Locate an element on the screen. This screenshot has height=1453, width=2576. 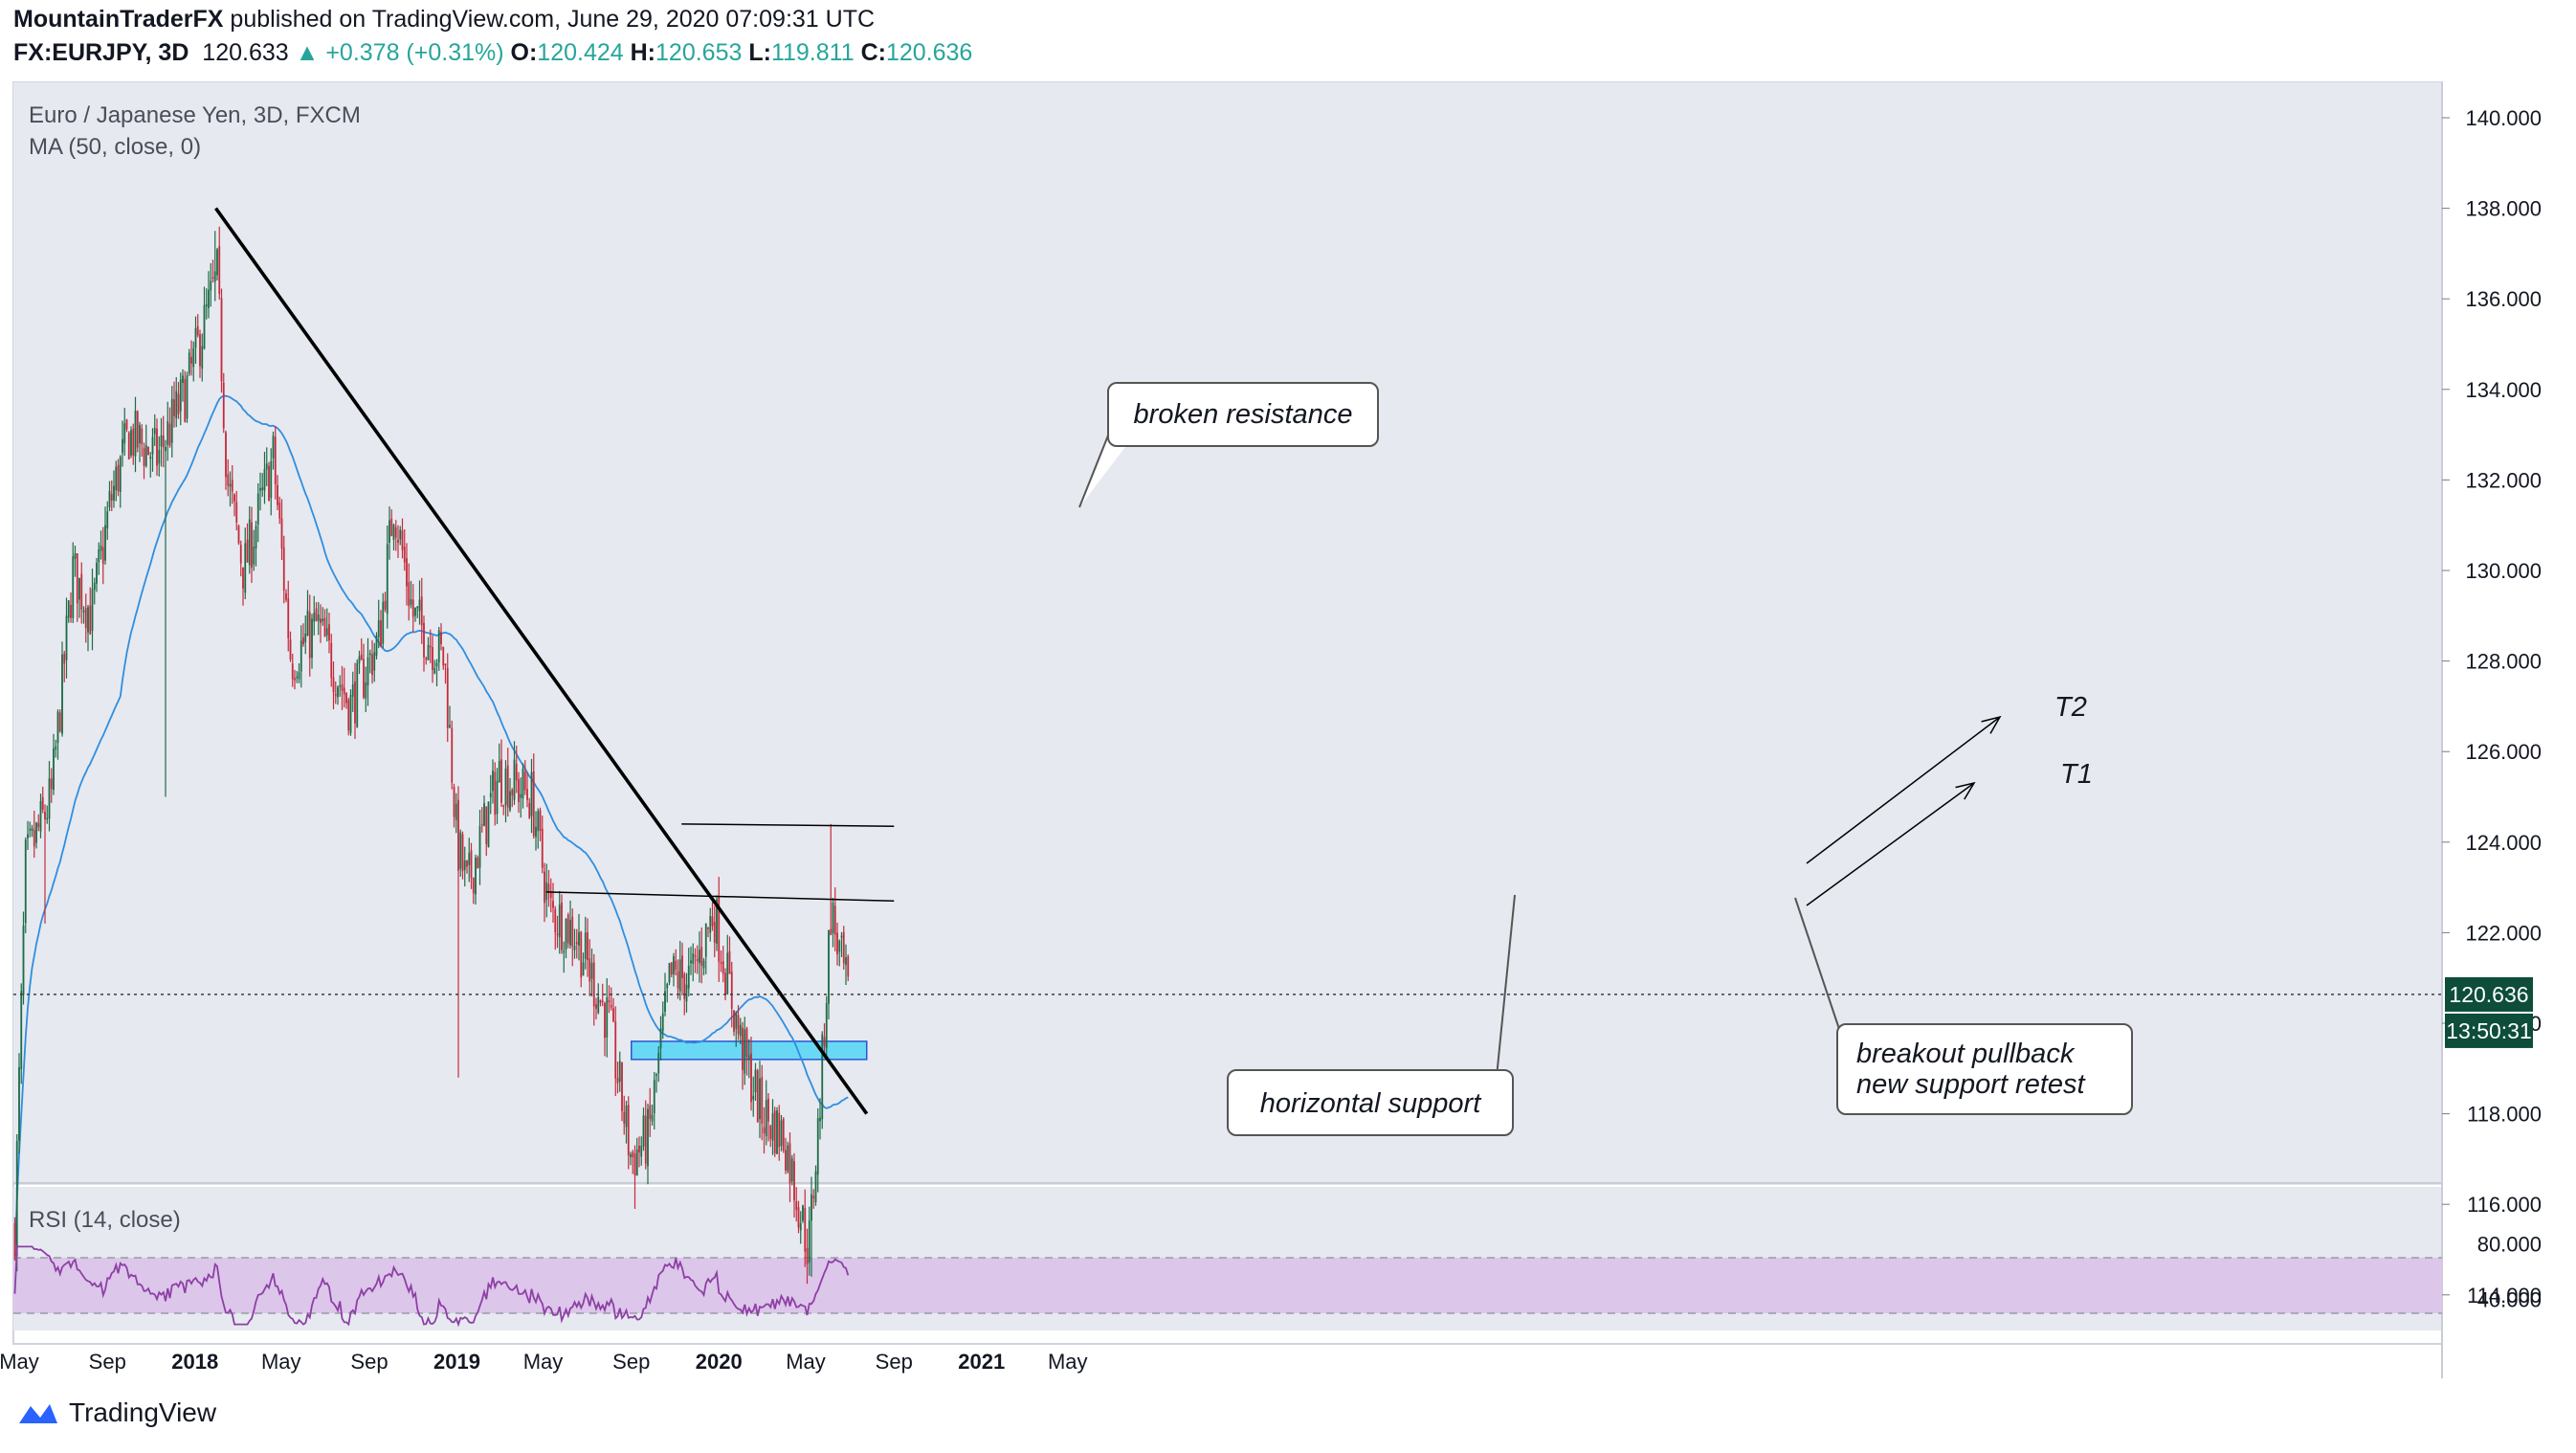
countdown-badge is located at coordinates (2489, 1030).